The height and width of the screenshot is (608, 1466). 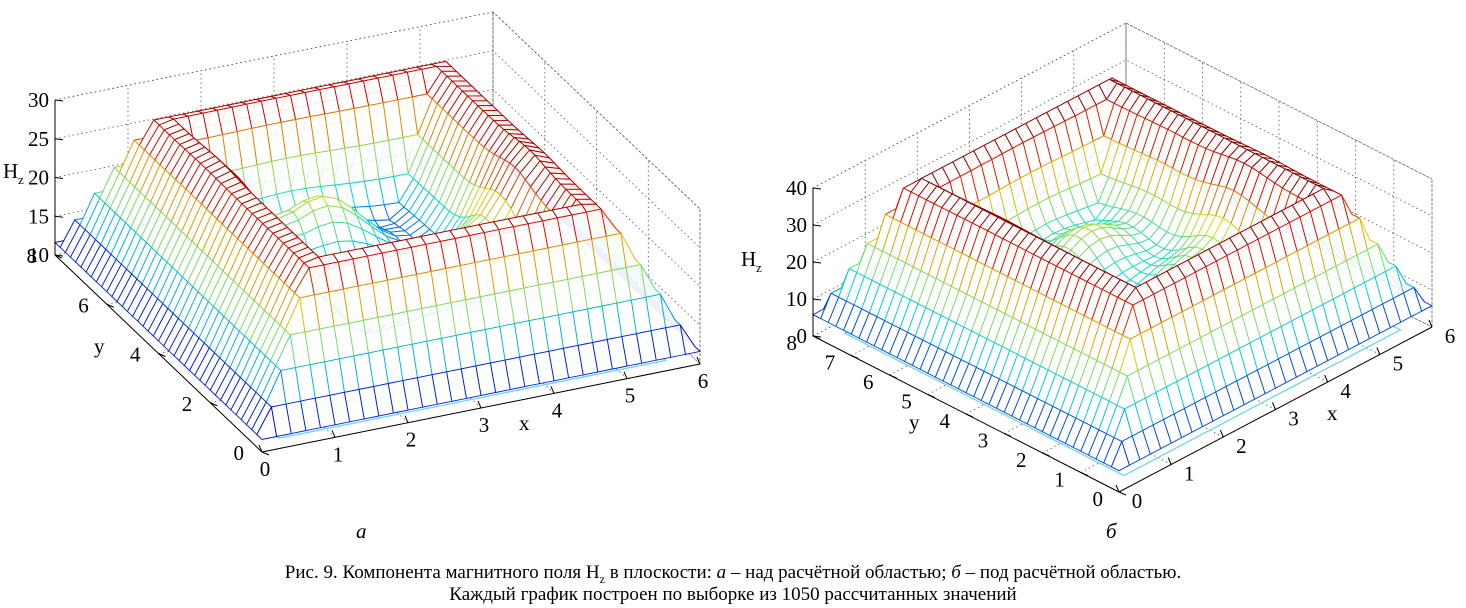 What do you see at coordinates (630, 396) in the screenshot?
I see `plot-a-x-tick-label: 5` at bounding box center [630, 396].